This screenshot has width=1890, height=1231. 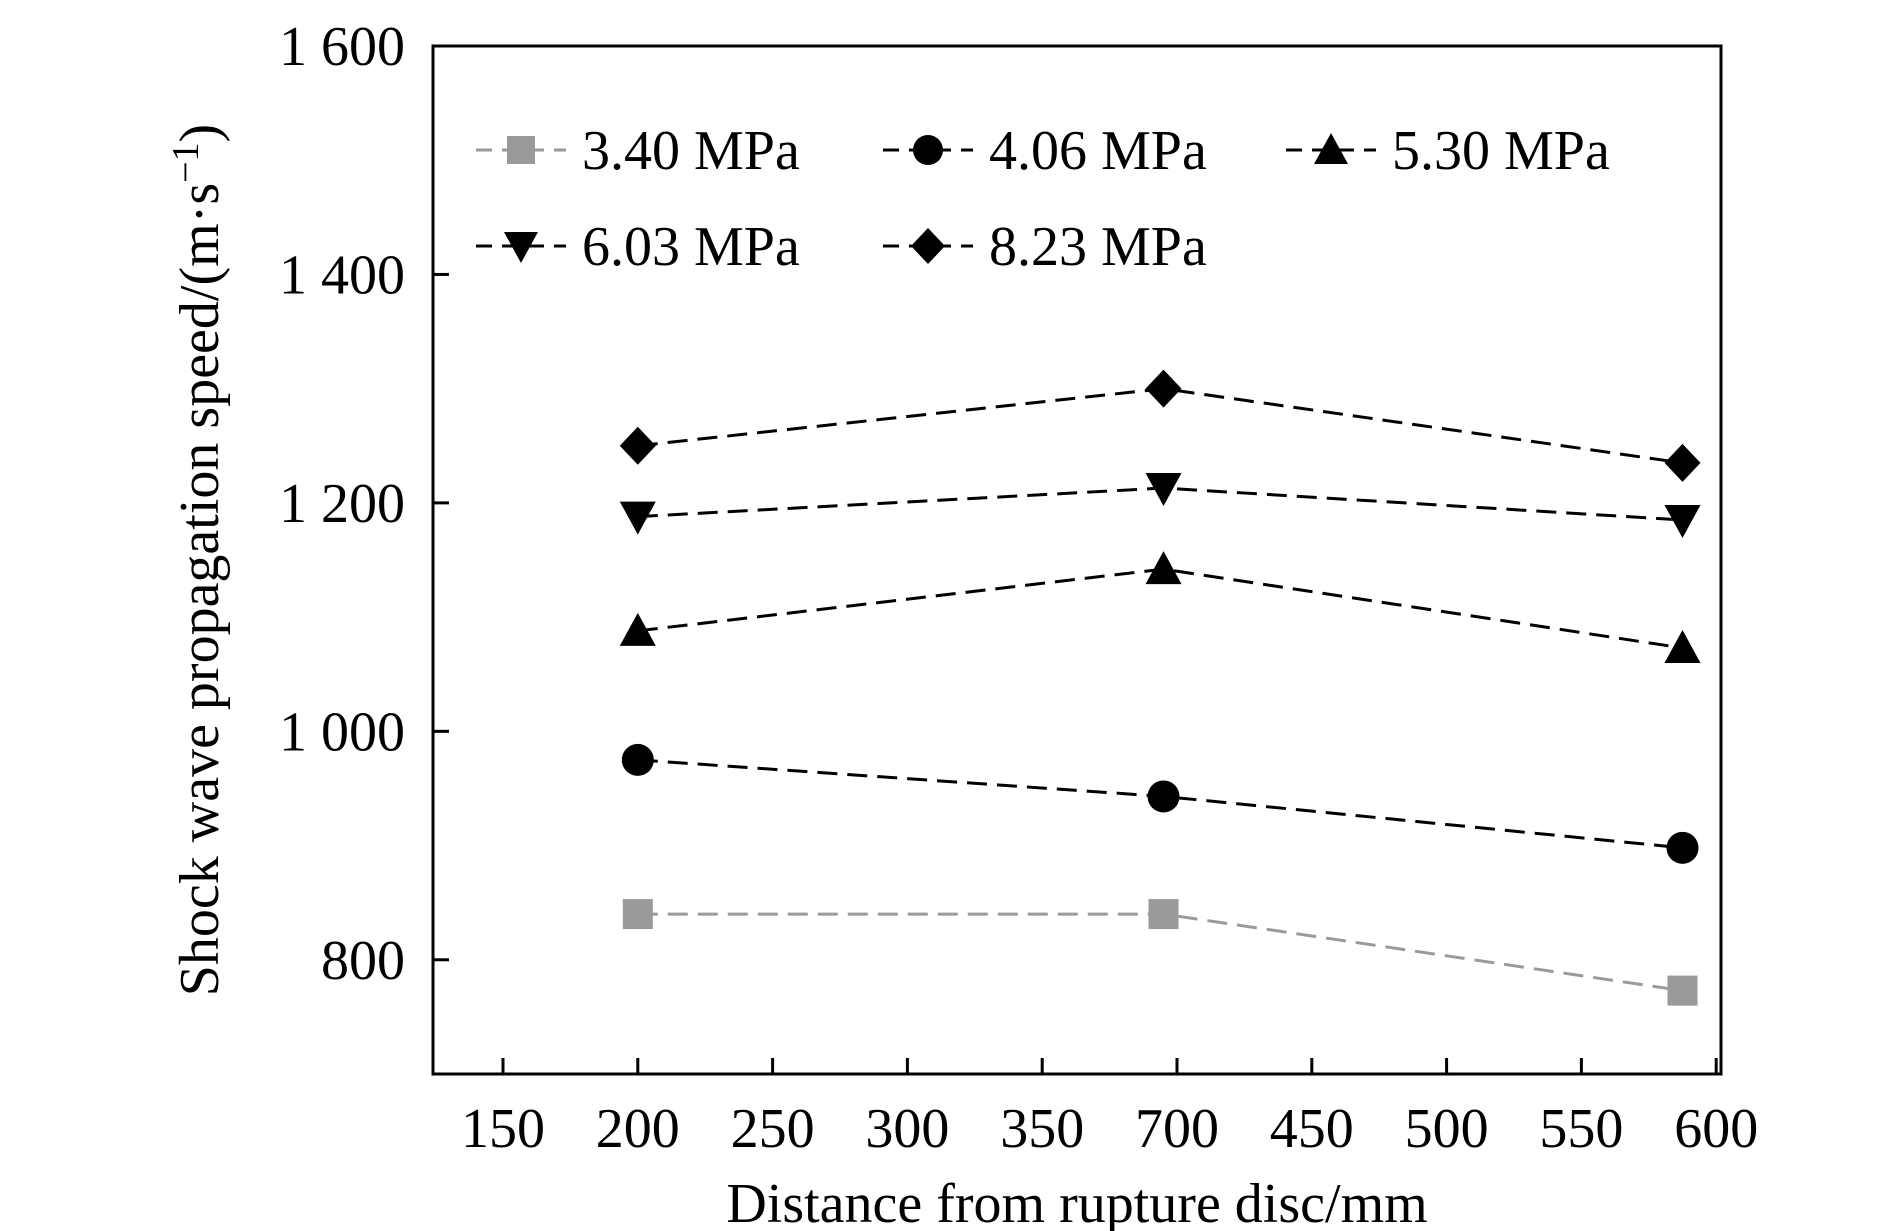 What do you see at coordinates (1716, 1129) in the screenshot?
I see `x-tick-label: 600` at bounding box center [1716, 1129].